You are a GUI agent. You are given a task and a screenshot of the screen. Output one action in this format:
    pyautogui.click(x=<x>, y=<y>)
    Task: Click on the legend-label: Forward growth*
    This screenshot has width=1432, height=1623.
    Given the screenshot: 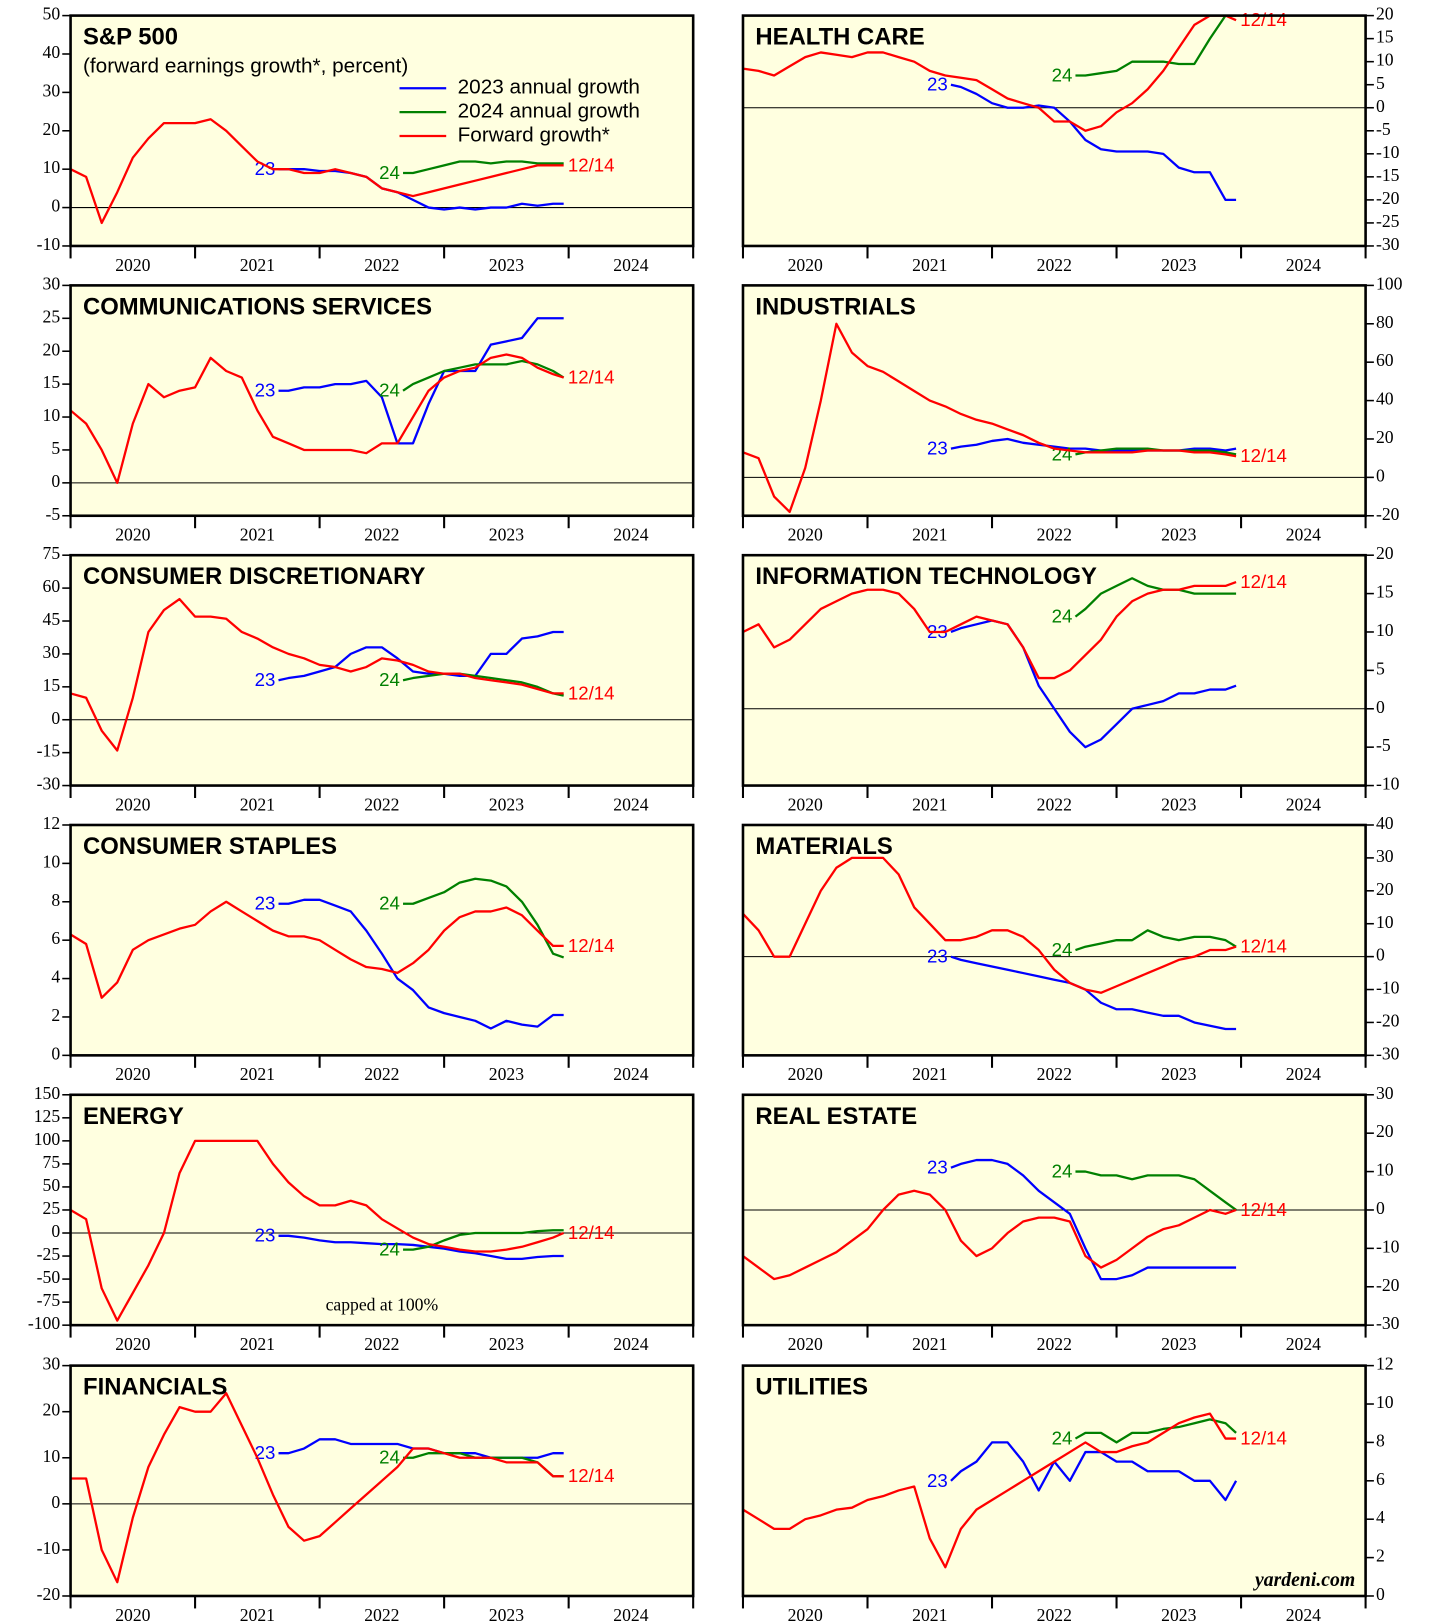 What is the action you would take?
    pyautogui.click(x=534, y=134)
    